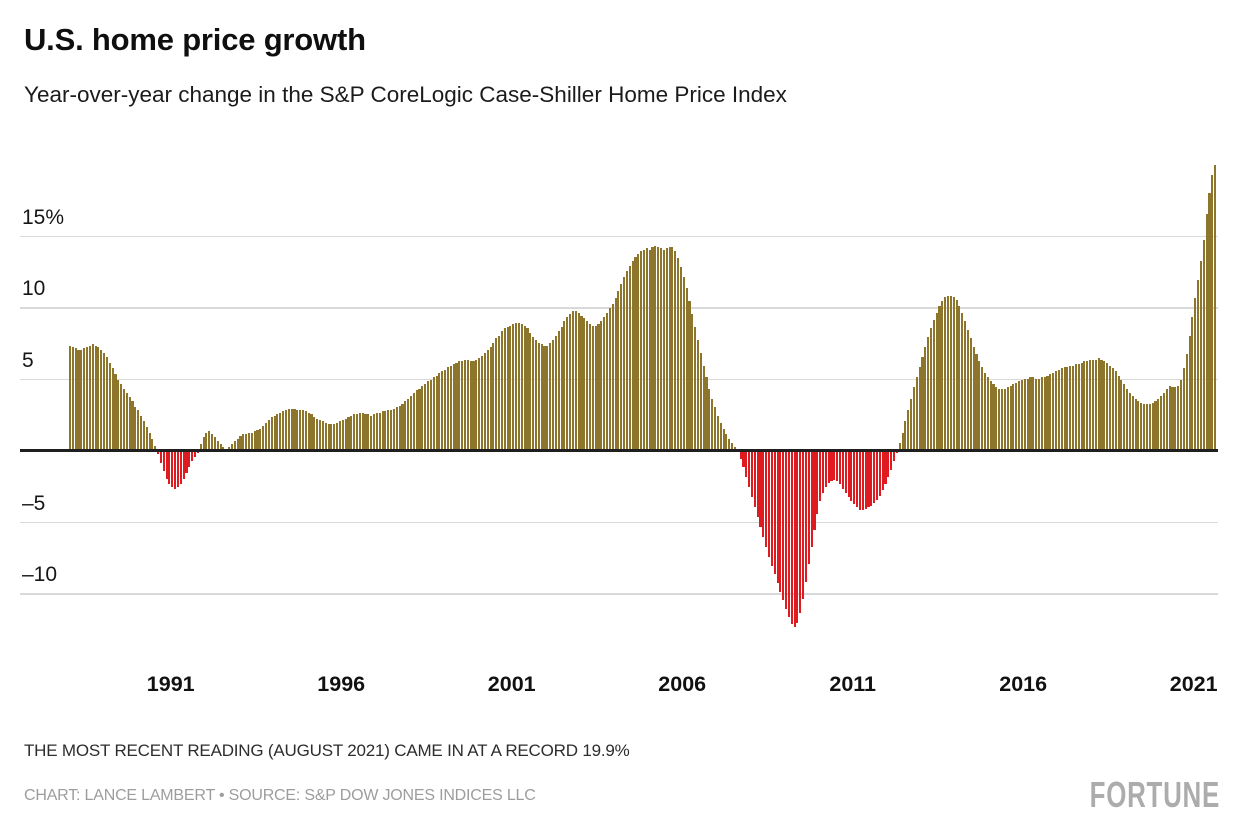 This screenshot has width=1240, height=840. I want to click on y-axis-tick-label: 5, so click(28, 360).